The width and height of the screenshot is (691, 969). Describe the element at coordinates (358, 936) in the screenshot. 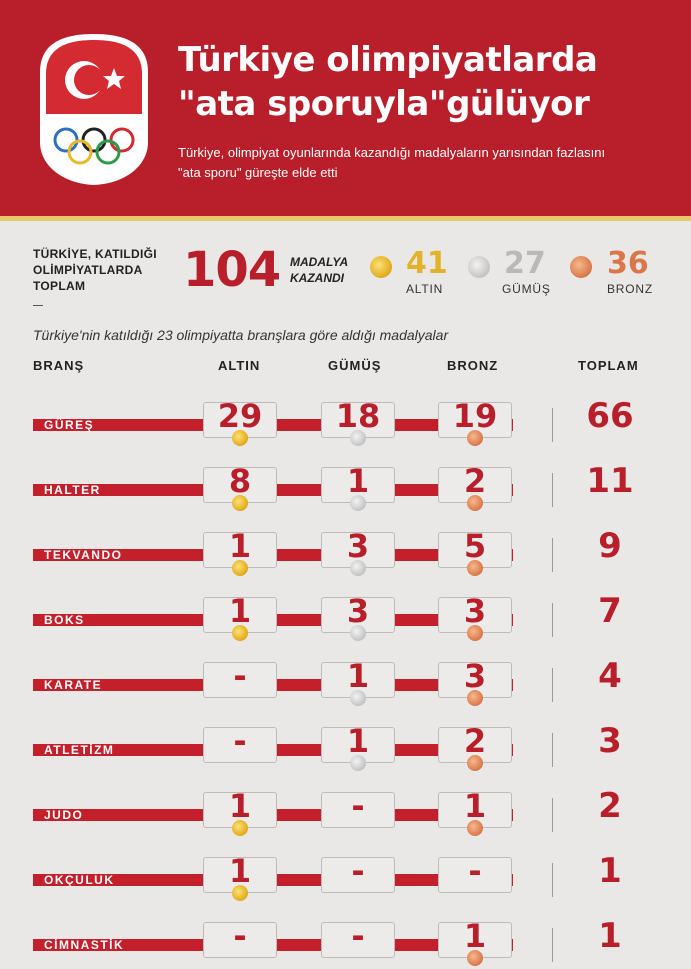

I see `silver-count: -` at that location.